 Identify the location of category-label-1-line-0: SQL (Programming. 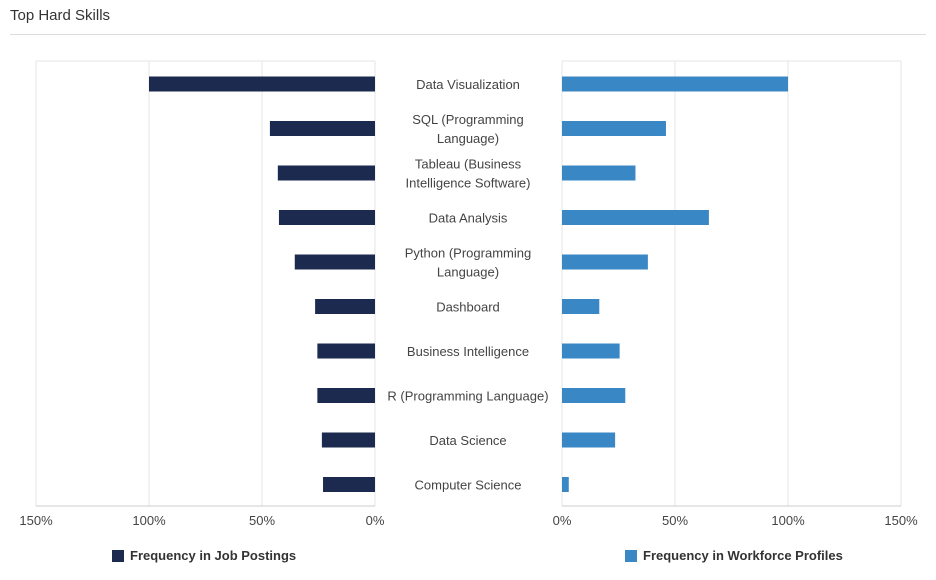
(468, 119).